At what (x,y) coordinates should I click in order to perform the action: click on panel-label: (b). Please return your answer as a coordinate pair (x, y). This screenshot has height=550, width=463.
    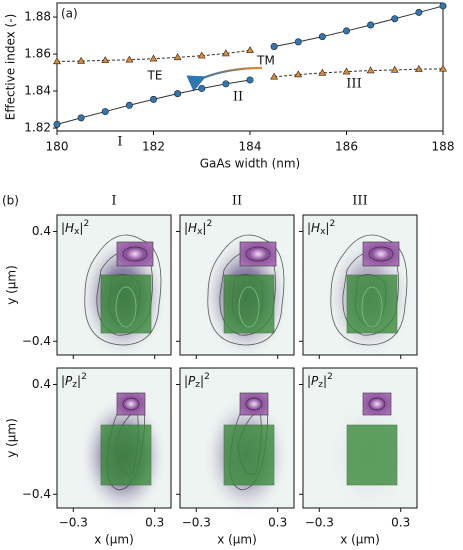
    Looking at the image, I should click on (10, 201).